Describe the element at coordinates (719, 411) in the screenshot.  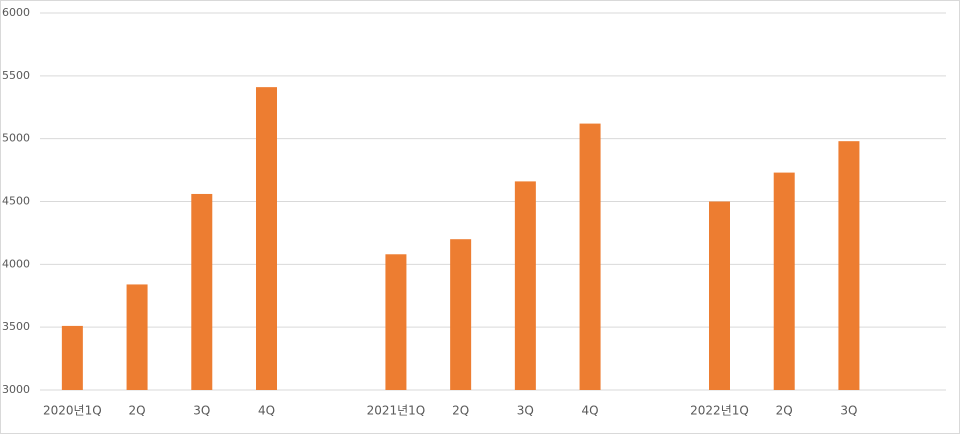
I see `x-tick-label: 2022년1Q` at that location.